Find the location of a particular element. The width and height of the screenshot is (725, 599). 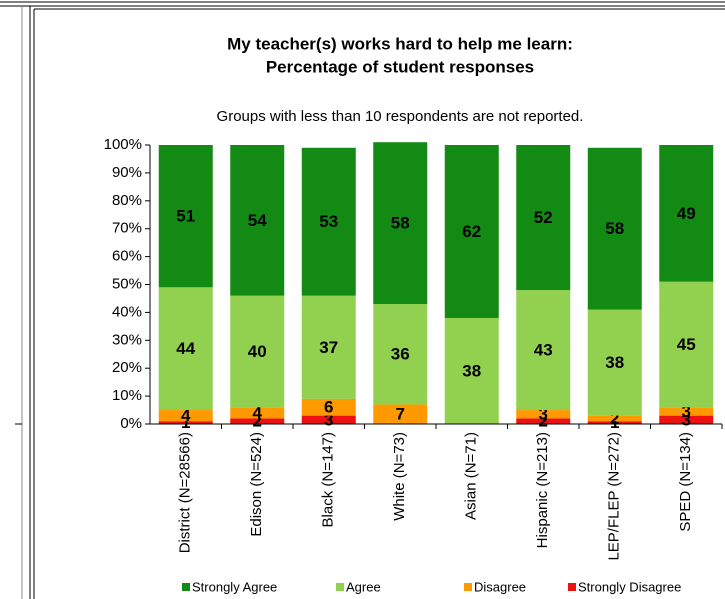

data-label: 62 is located at coordinates (471, 231).